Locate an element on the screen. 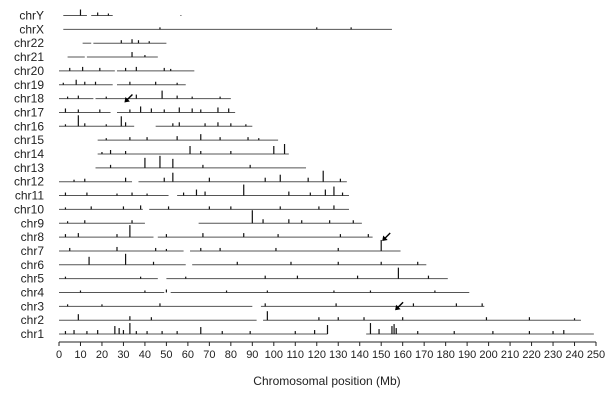  chromosome-label-chr10: chr10 is located at coordinates (29, 209).